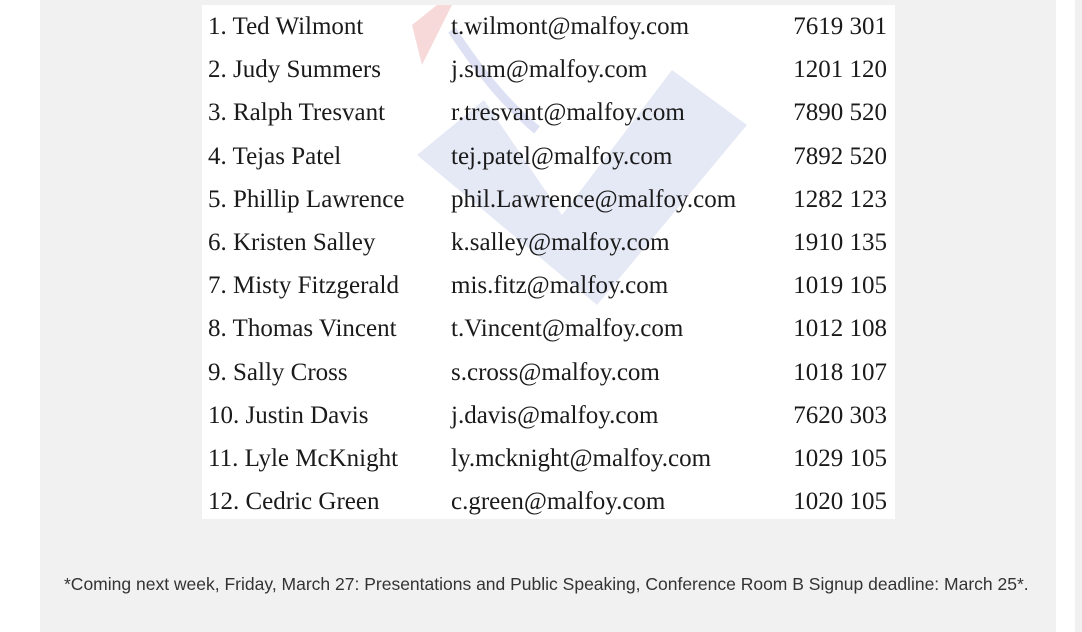 The height and width of the screenshot is (632, 1082). I want to click on watermark-red-stroke, so click(432, 35).